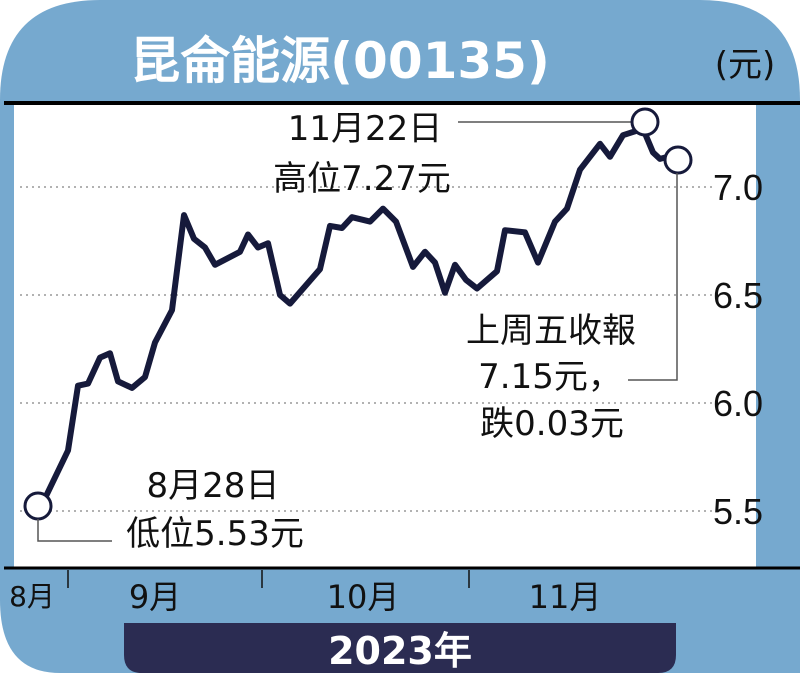 This screenshot has height=673, width=800. What do you see at coordinates (550, 377) in the screenshot?
I see `last-close-price: 7.15元，` at bounding box center [550, 377].